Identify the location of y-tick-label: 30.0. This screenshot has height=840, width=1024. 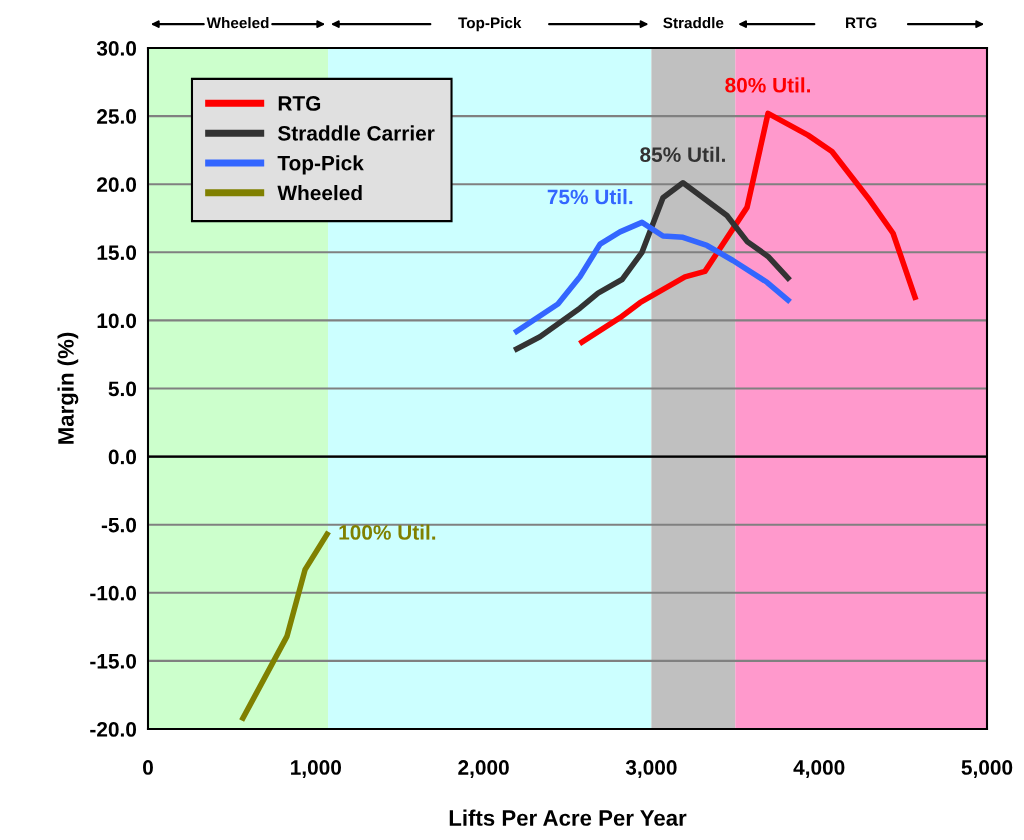
(116, 48).